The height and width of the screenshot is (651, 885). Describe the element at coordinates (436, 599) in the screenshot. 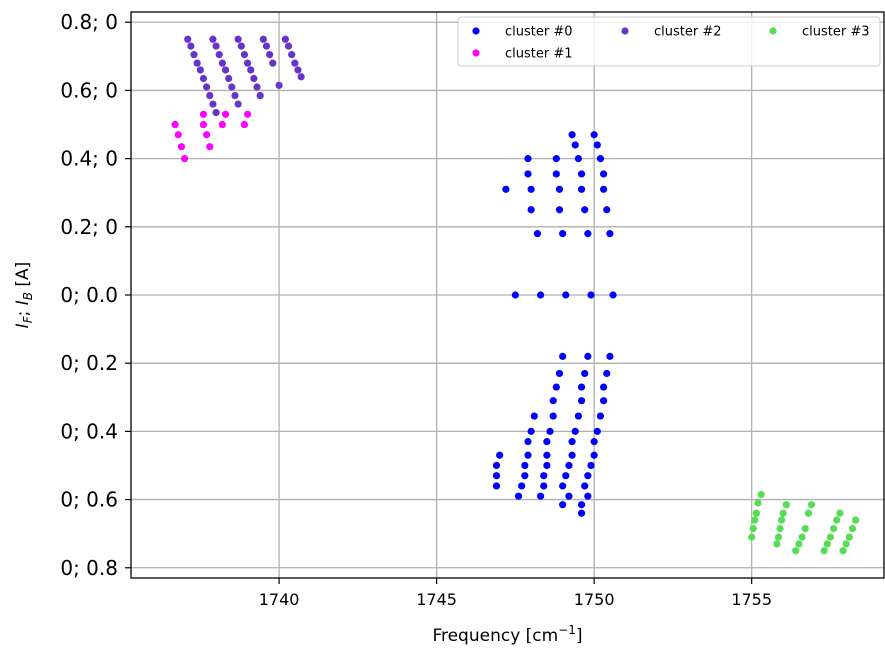

I see `x-tick-label: 1745` at that location.